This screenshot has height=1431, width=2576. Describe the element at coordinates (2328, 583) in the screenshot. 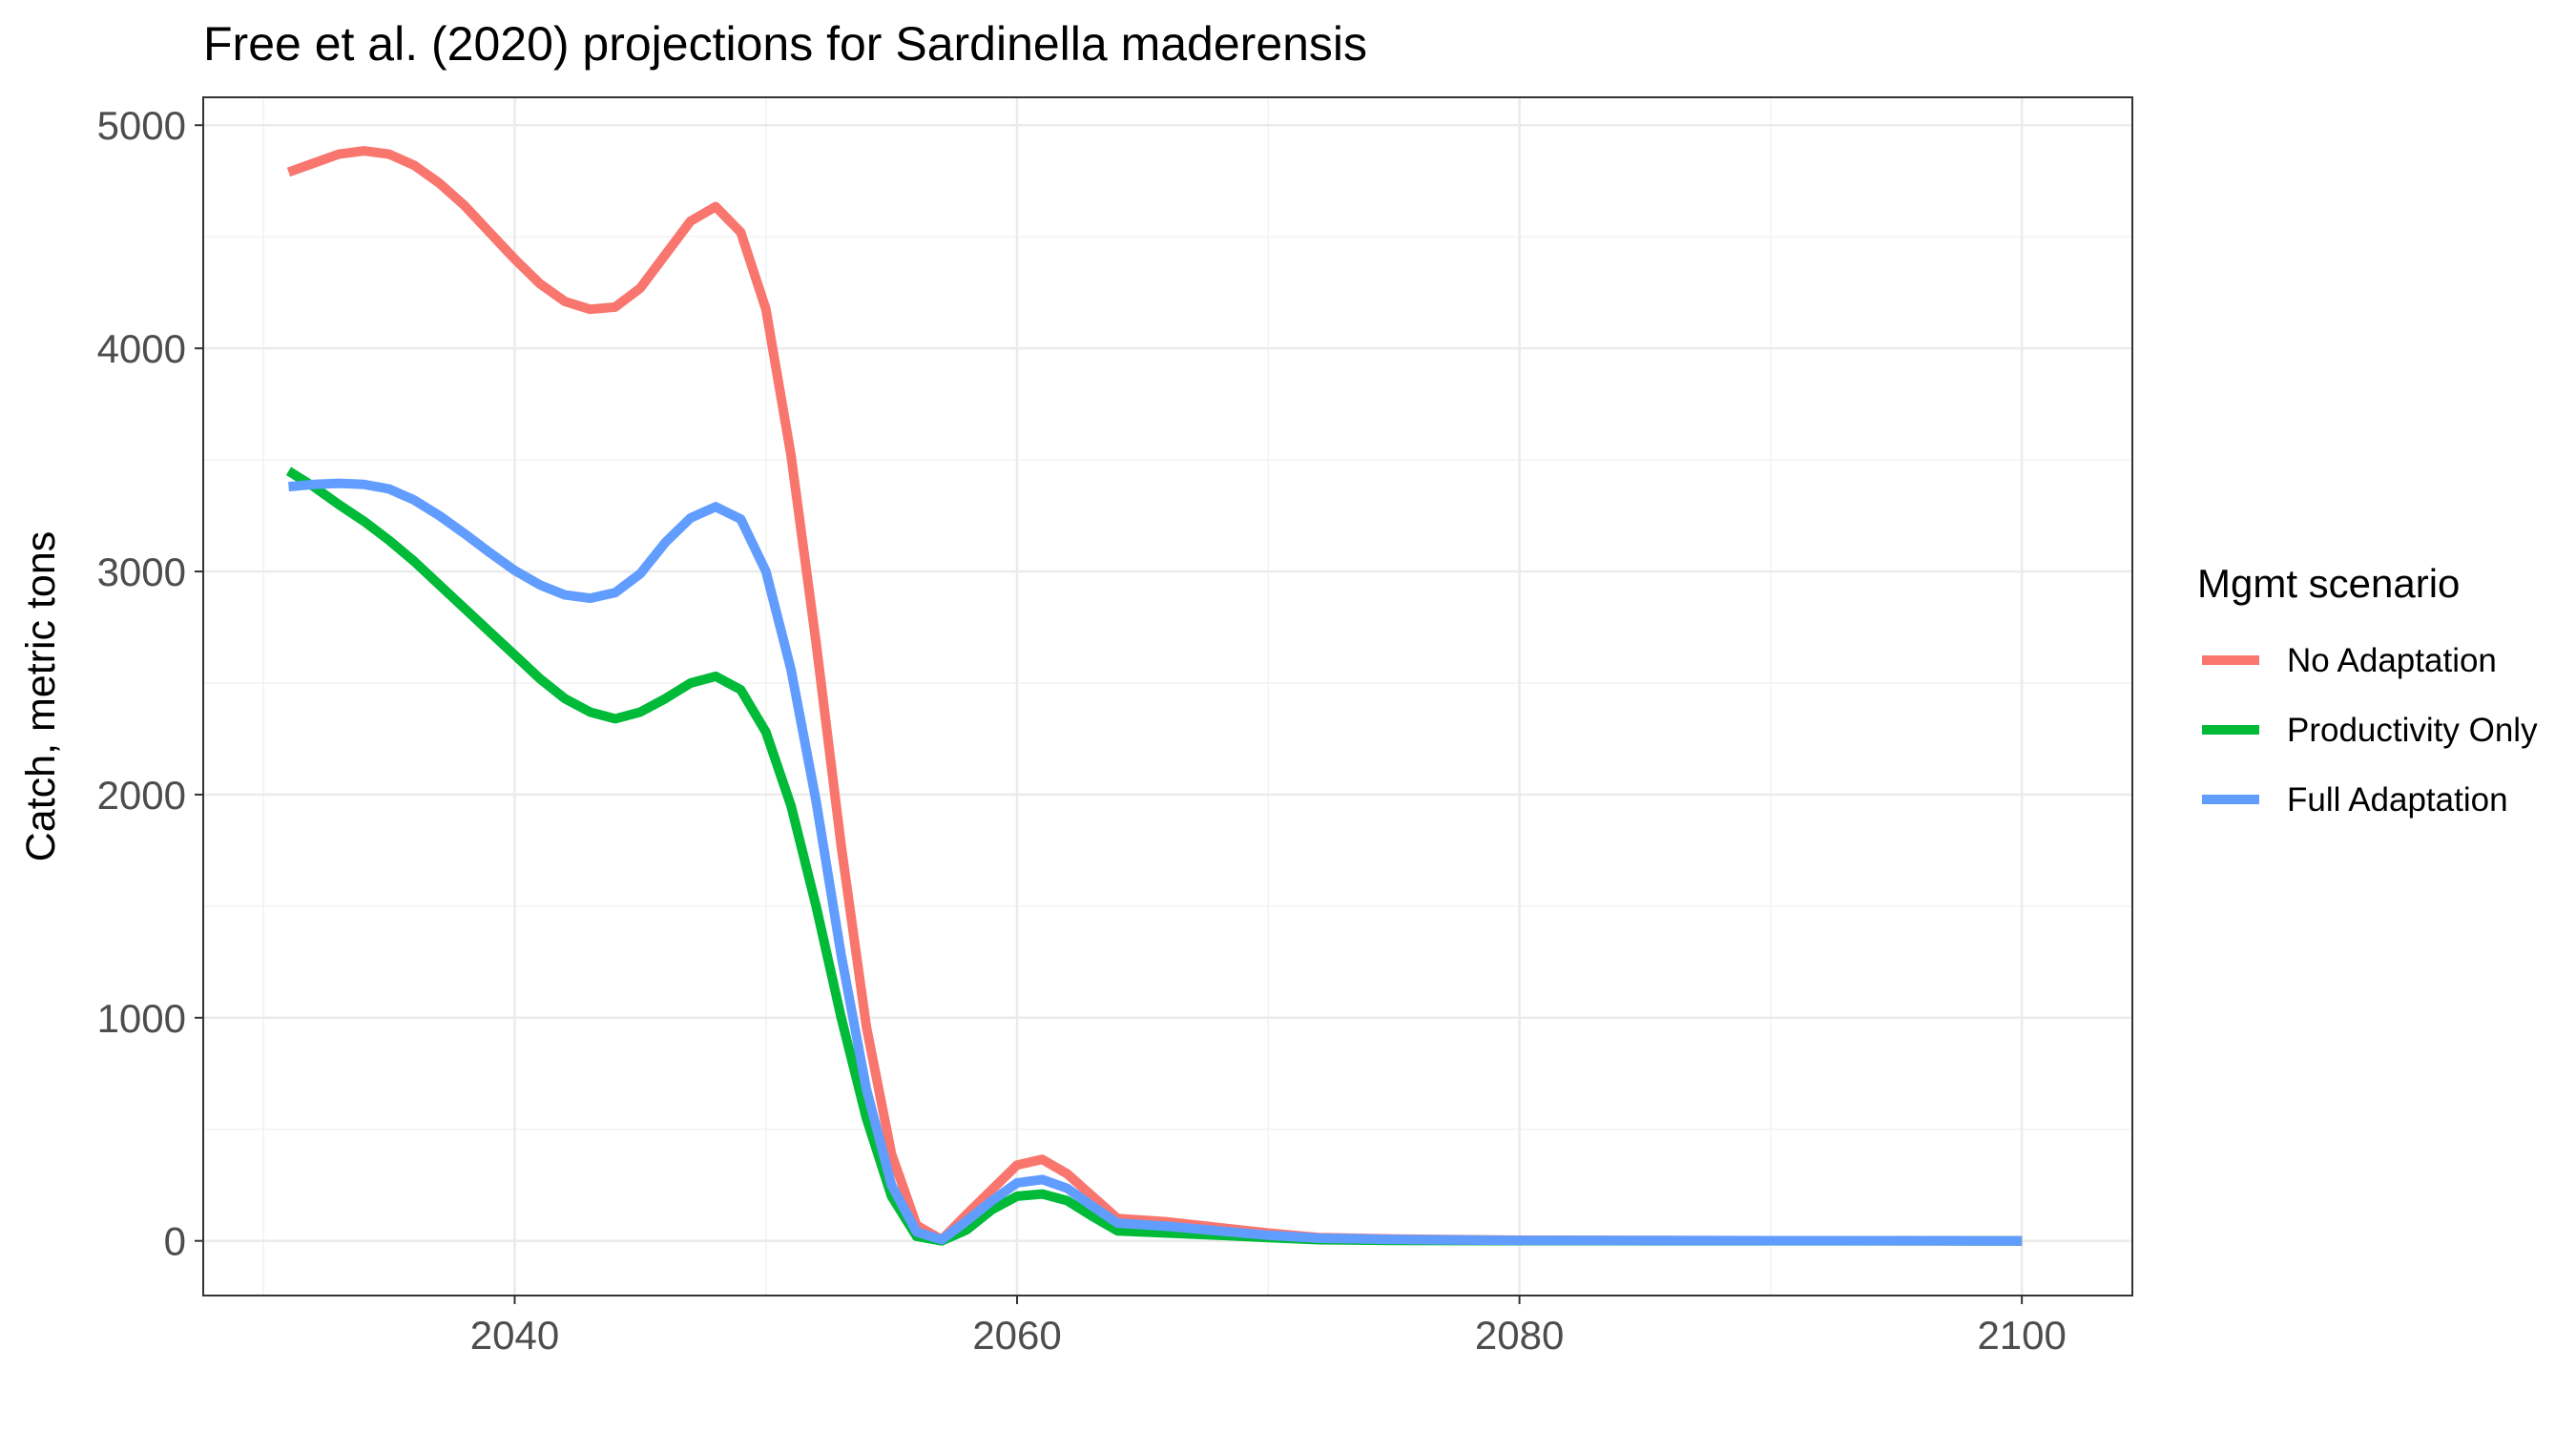

I see `legend-title: Mgmt scenario` at that location.